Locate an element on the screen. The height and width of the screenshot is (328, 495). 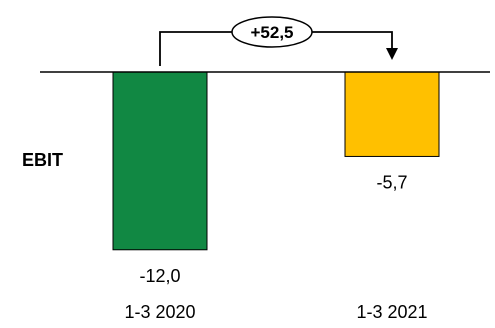
change-badge is located at coordinates (272, 32).